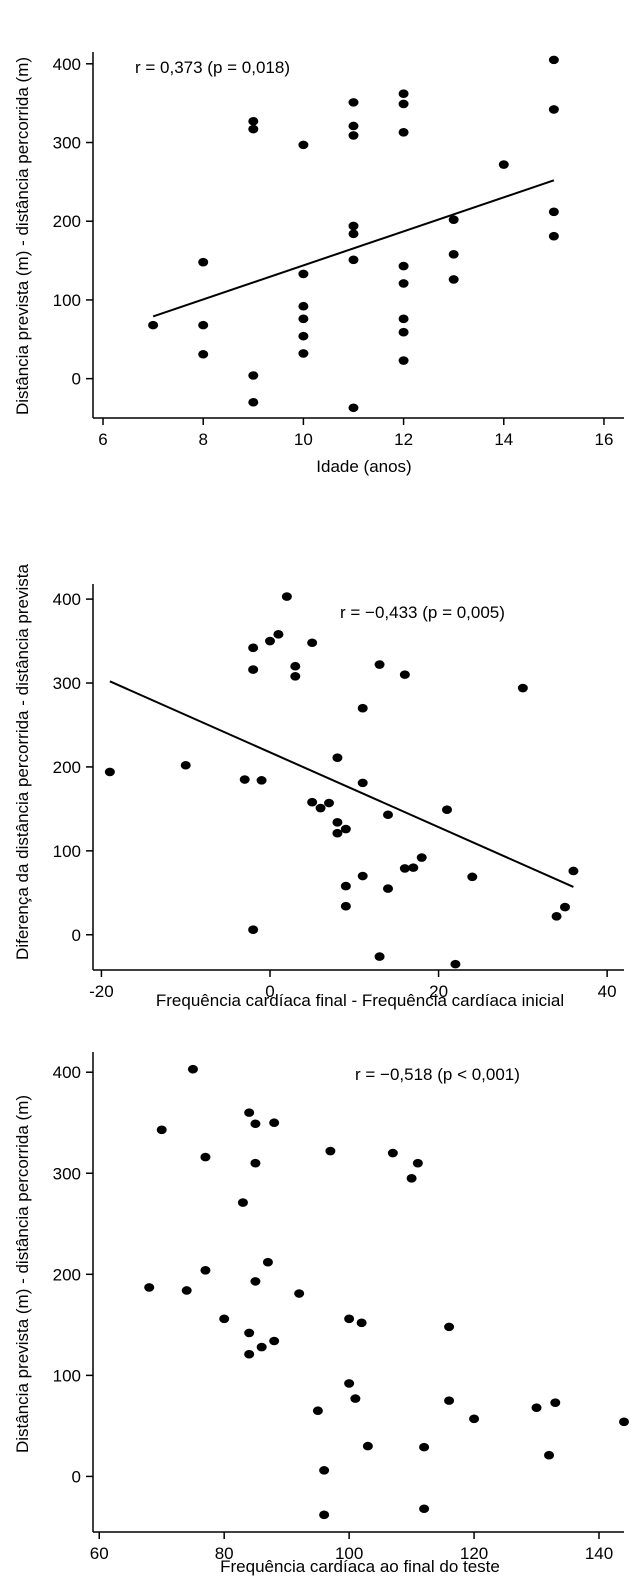 Image resolution: width=631 pixels, height=1578 pixels. Describe the element at coordinates (224, 1553) in the screenshot. I see `x-tick-label: 80` at that location.